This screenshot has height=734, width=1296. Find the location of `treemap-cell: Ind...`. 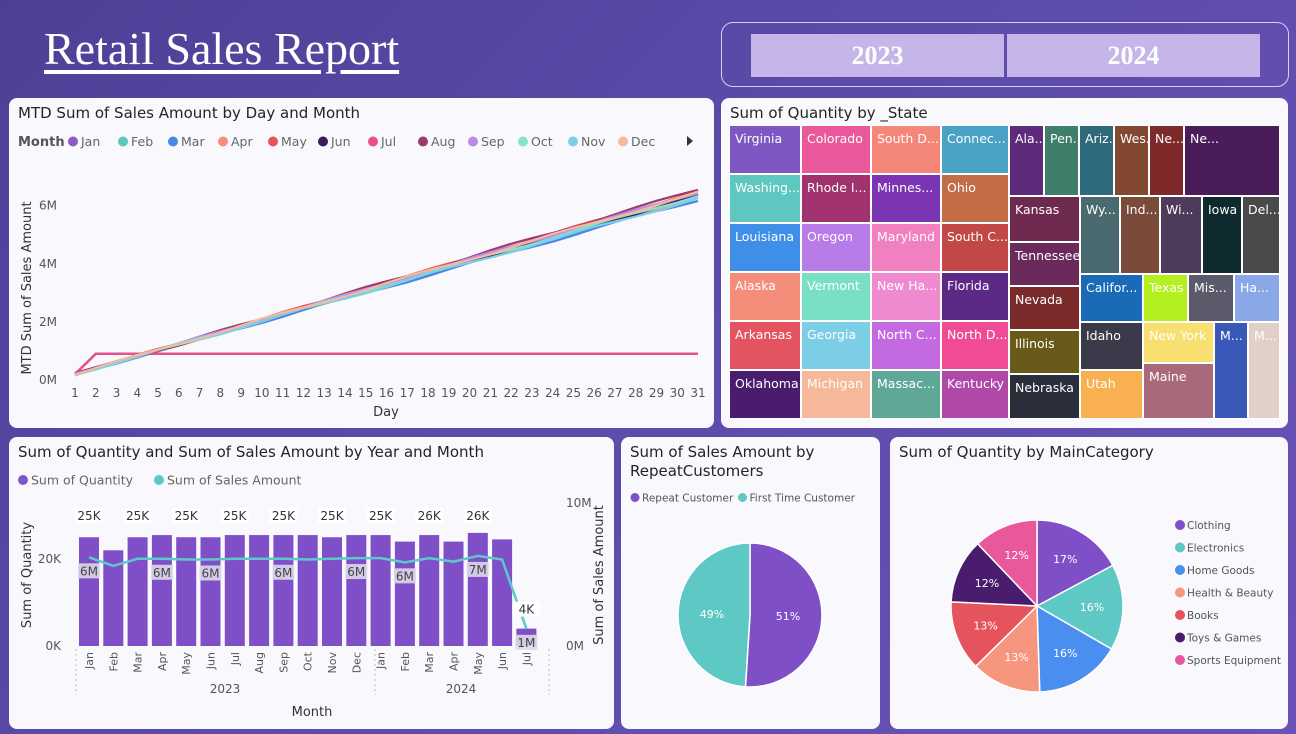

treemap-cell: Ind... is located at coordinates (1140, 235).